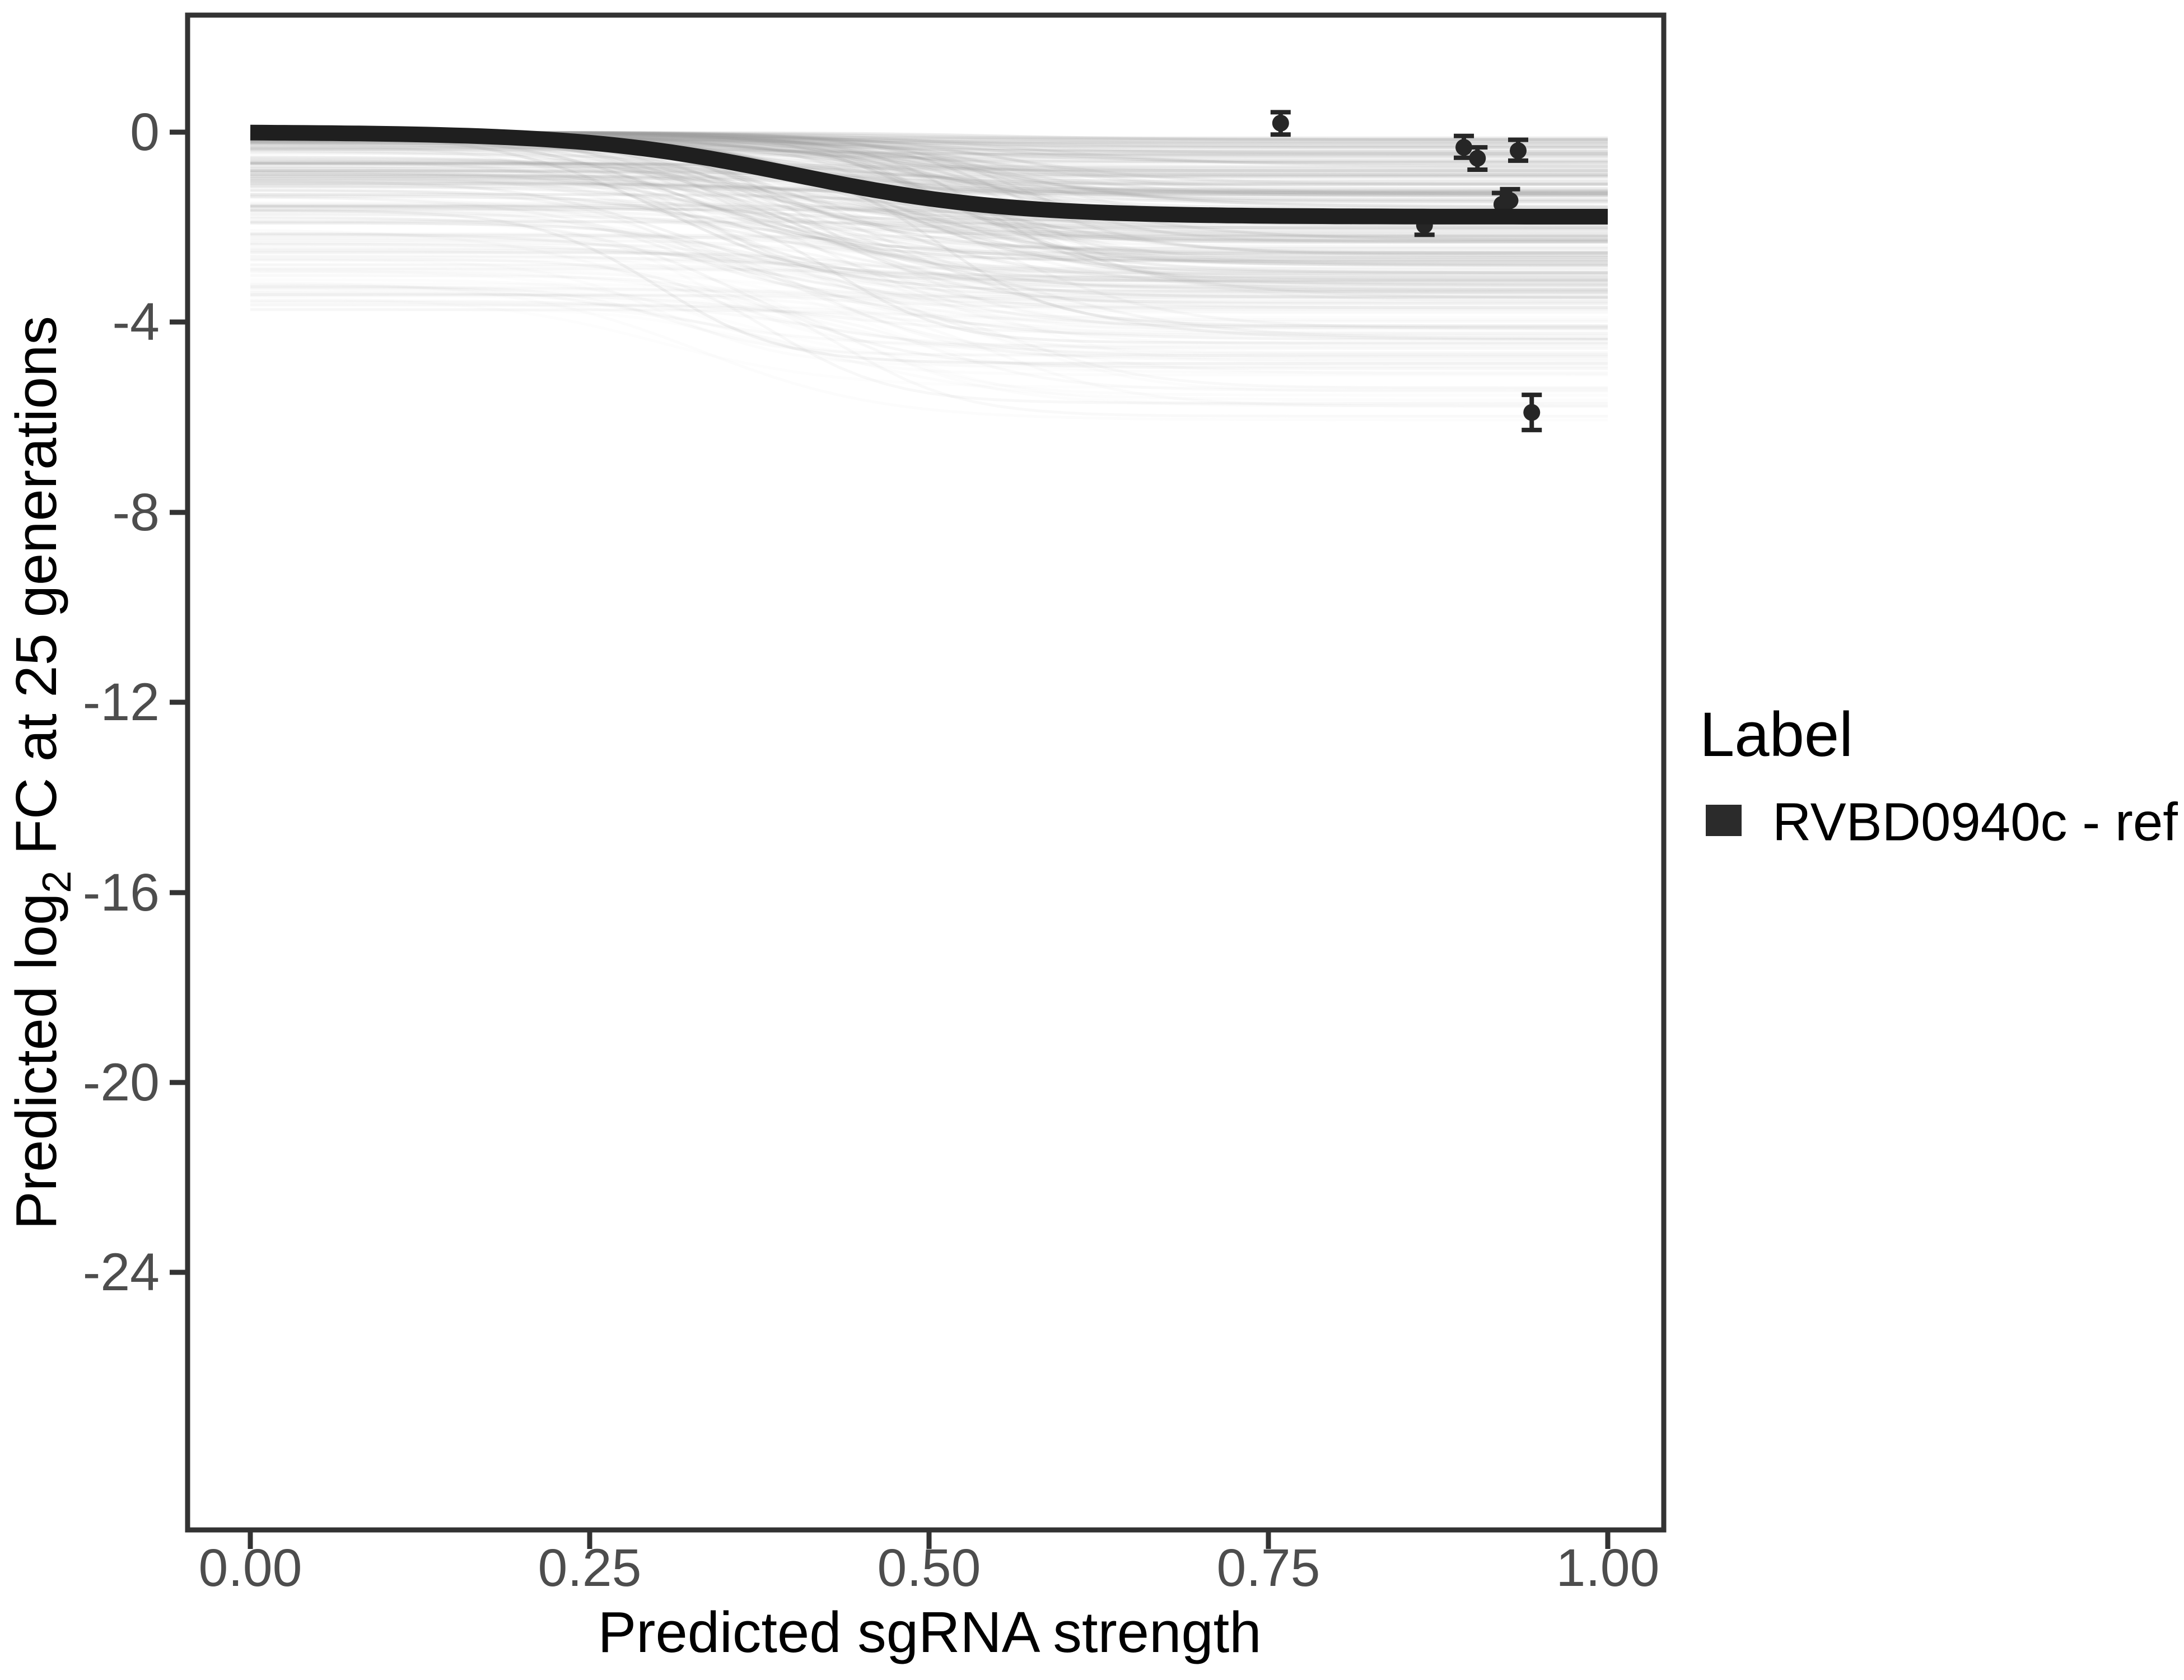  Describe the element at coordinates (136, 513) in the screenshot. I see `y-tick-label: -8` at that location.